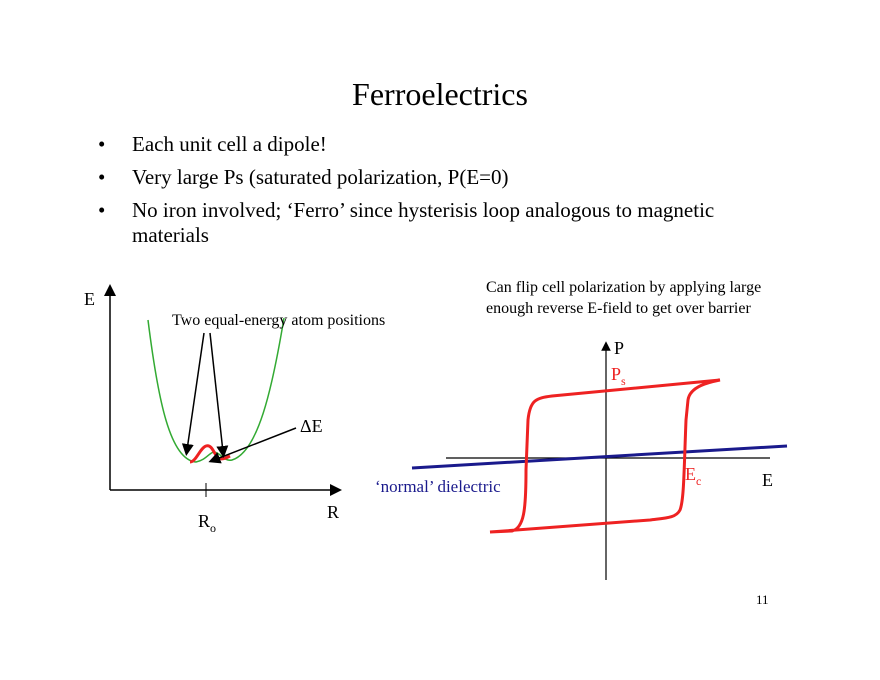  Describe the element at coordinates (204, 521) in the screenshot. I see `r0-label-main: R` at that location.